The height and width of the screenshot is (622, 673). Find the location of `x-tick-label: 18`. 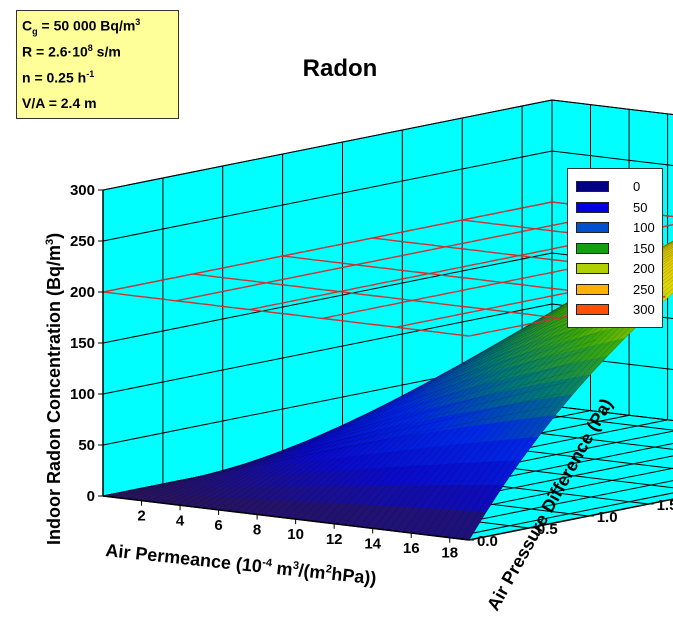

x-tick-label: 18 is located at coordinates (449, 553).